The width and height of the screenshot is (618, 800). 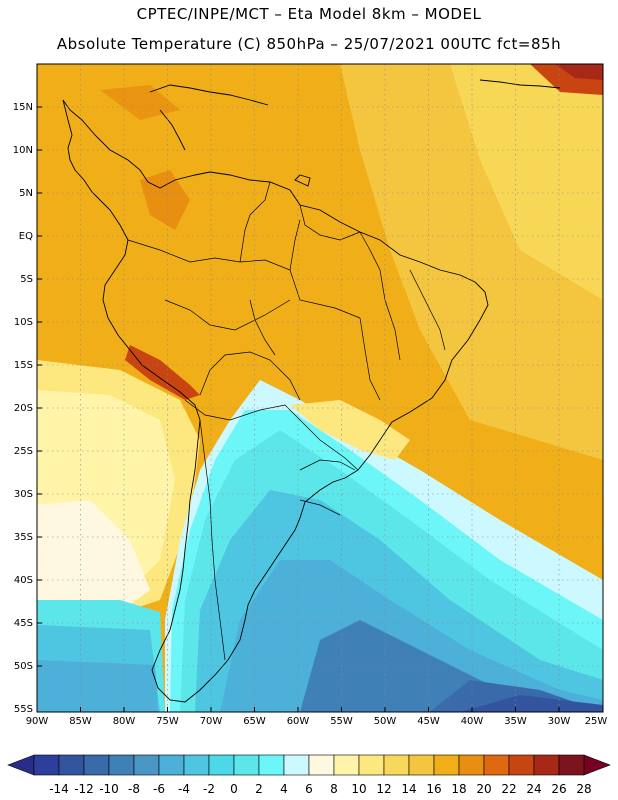 I want to click on colorbar-label: 10, so click(x=358, y=789).